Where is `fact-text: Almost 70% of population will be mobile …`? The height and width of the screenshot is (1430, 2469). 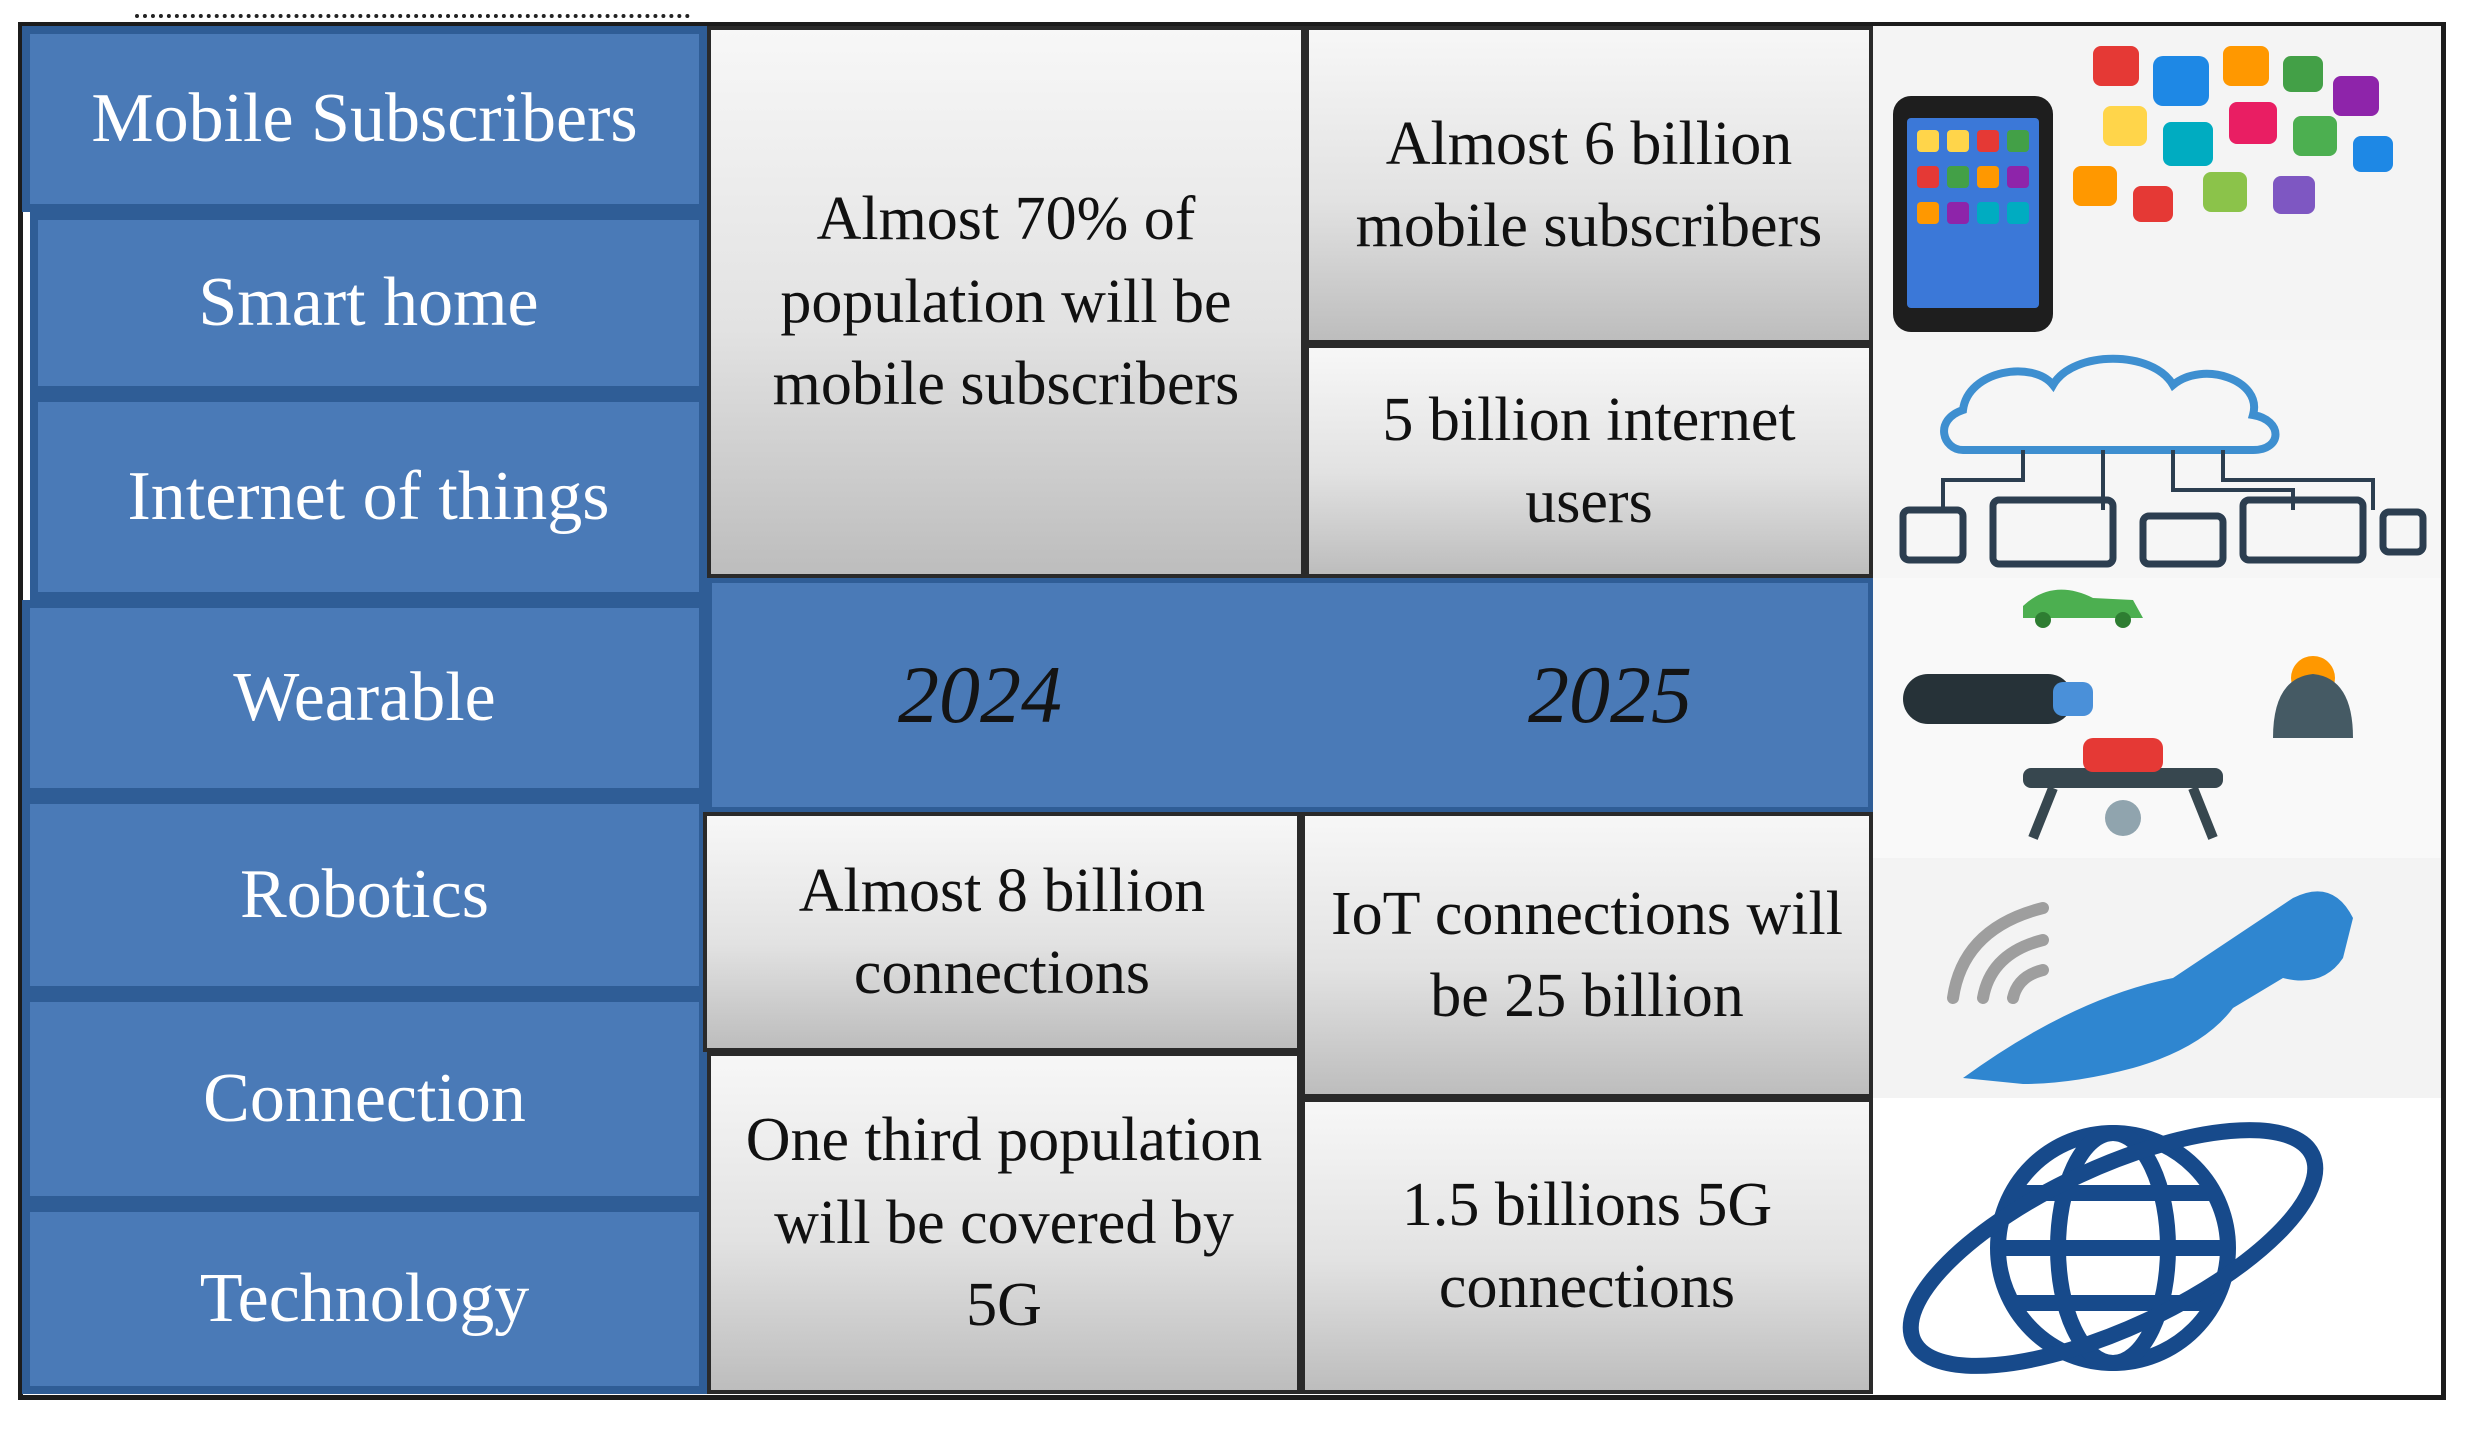 fact-text: Almost 70% of population will be mobile … is located at coordinates (1006, 302).